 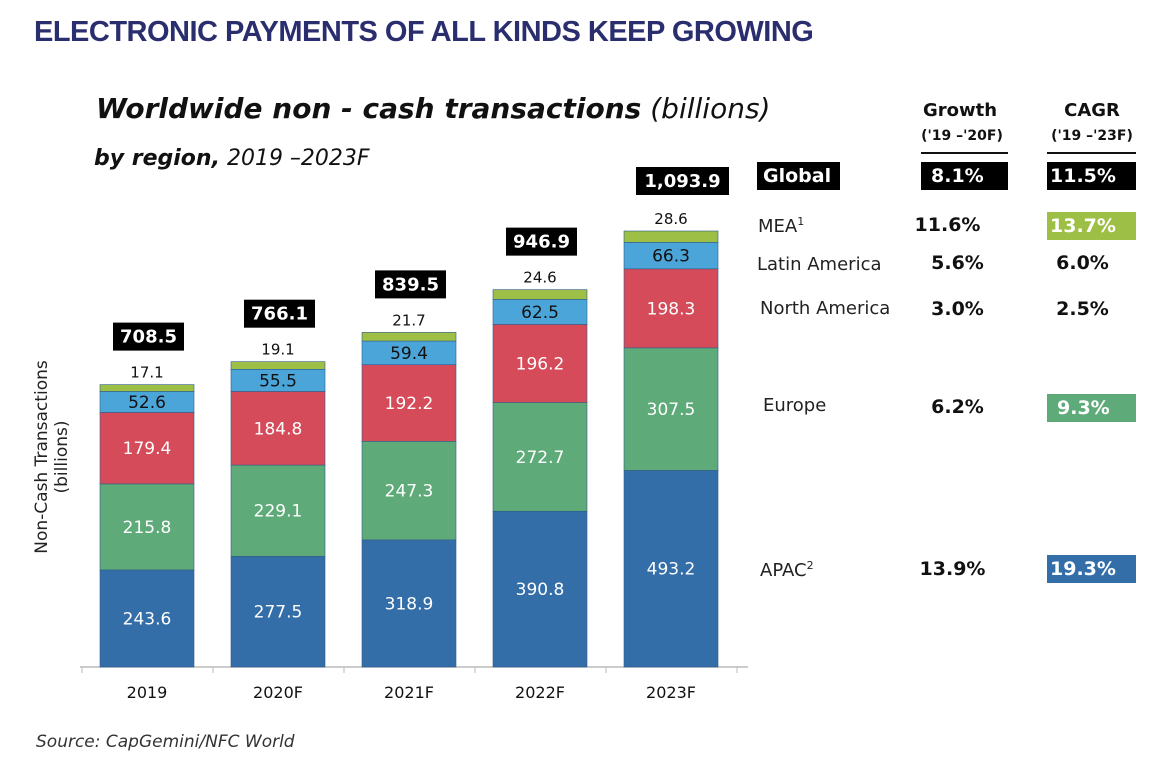 I want to click on mea-footnote: 1, so click(x=801, y=221).